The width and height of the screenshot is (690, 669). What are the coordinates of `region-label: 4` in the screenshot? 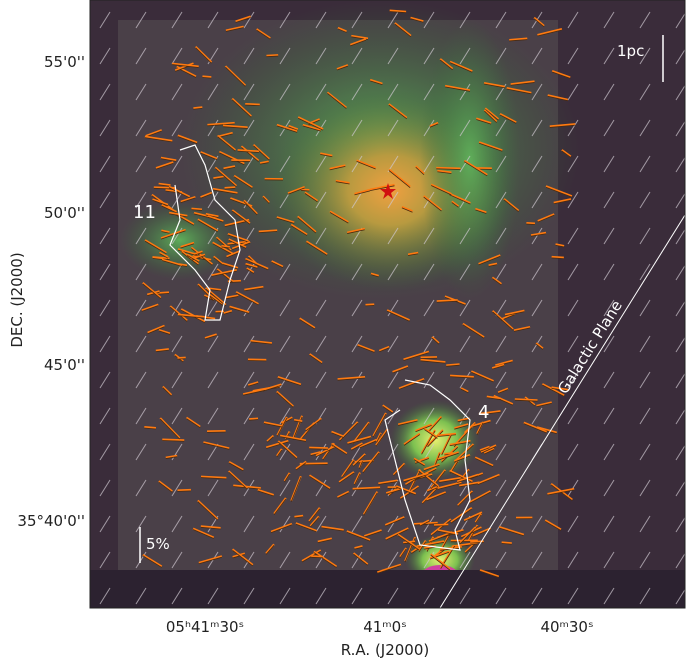 It's located at (483, 412).